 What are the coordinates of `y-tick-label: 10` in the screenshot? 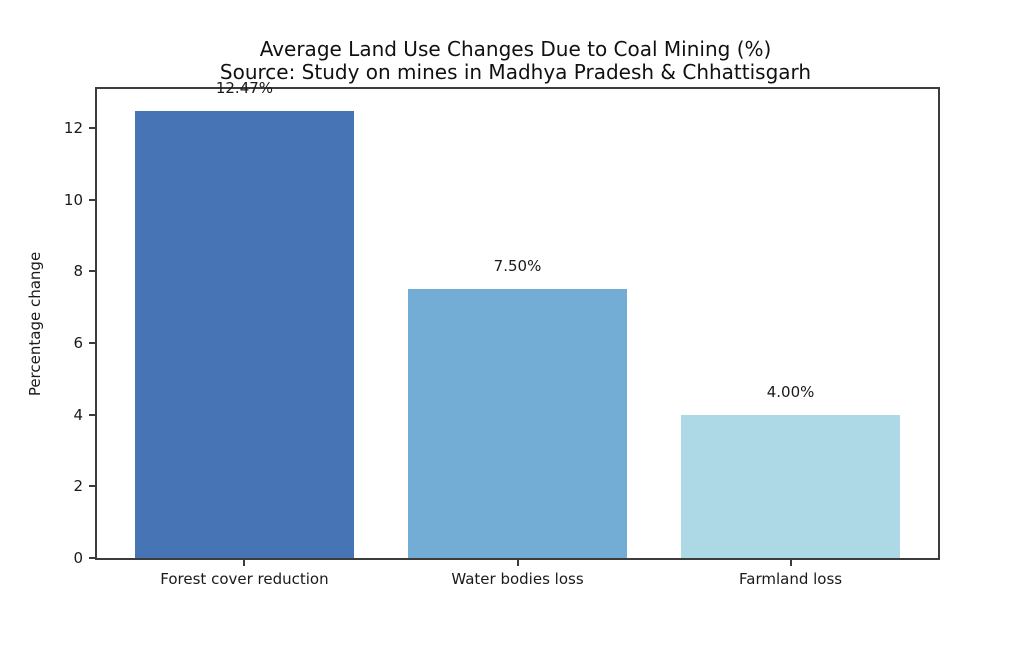 It's located at (73, 199).